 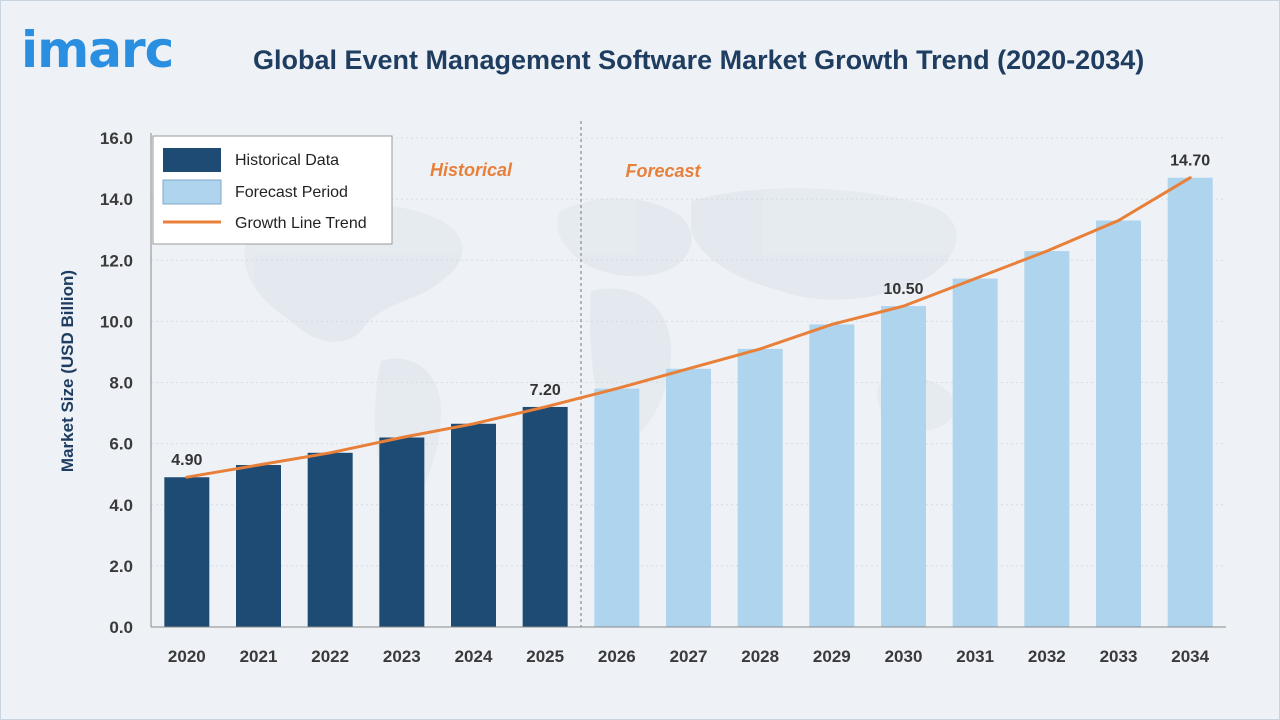 I want to click on historical-annotation: Historical, so click(x=471, y=170).